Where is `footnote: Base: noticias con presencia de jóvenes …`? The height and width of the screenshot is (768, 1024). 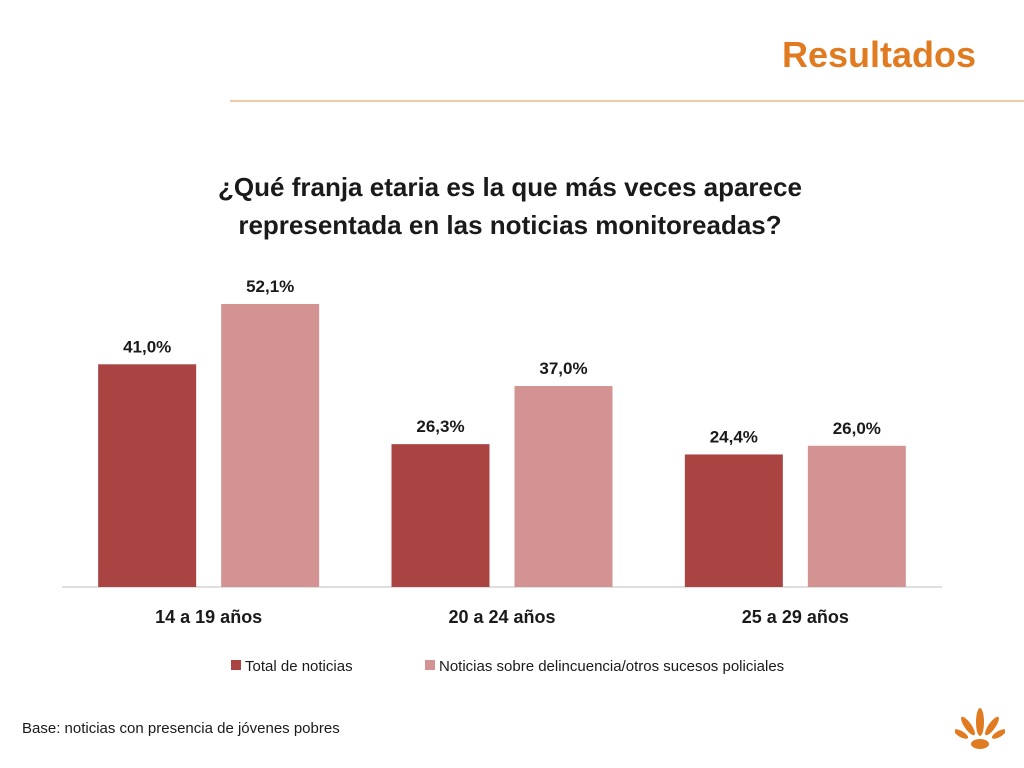
footnote: Base: noticias con presencia de jóvenes … is located at coordinates (181, 728).